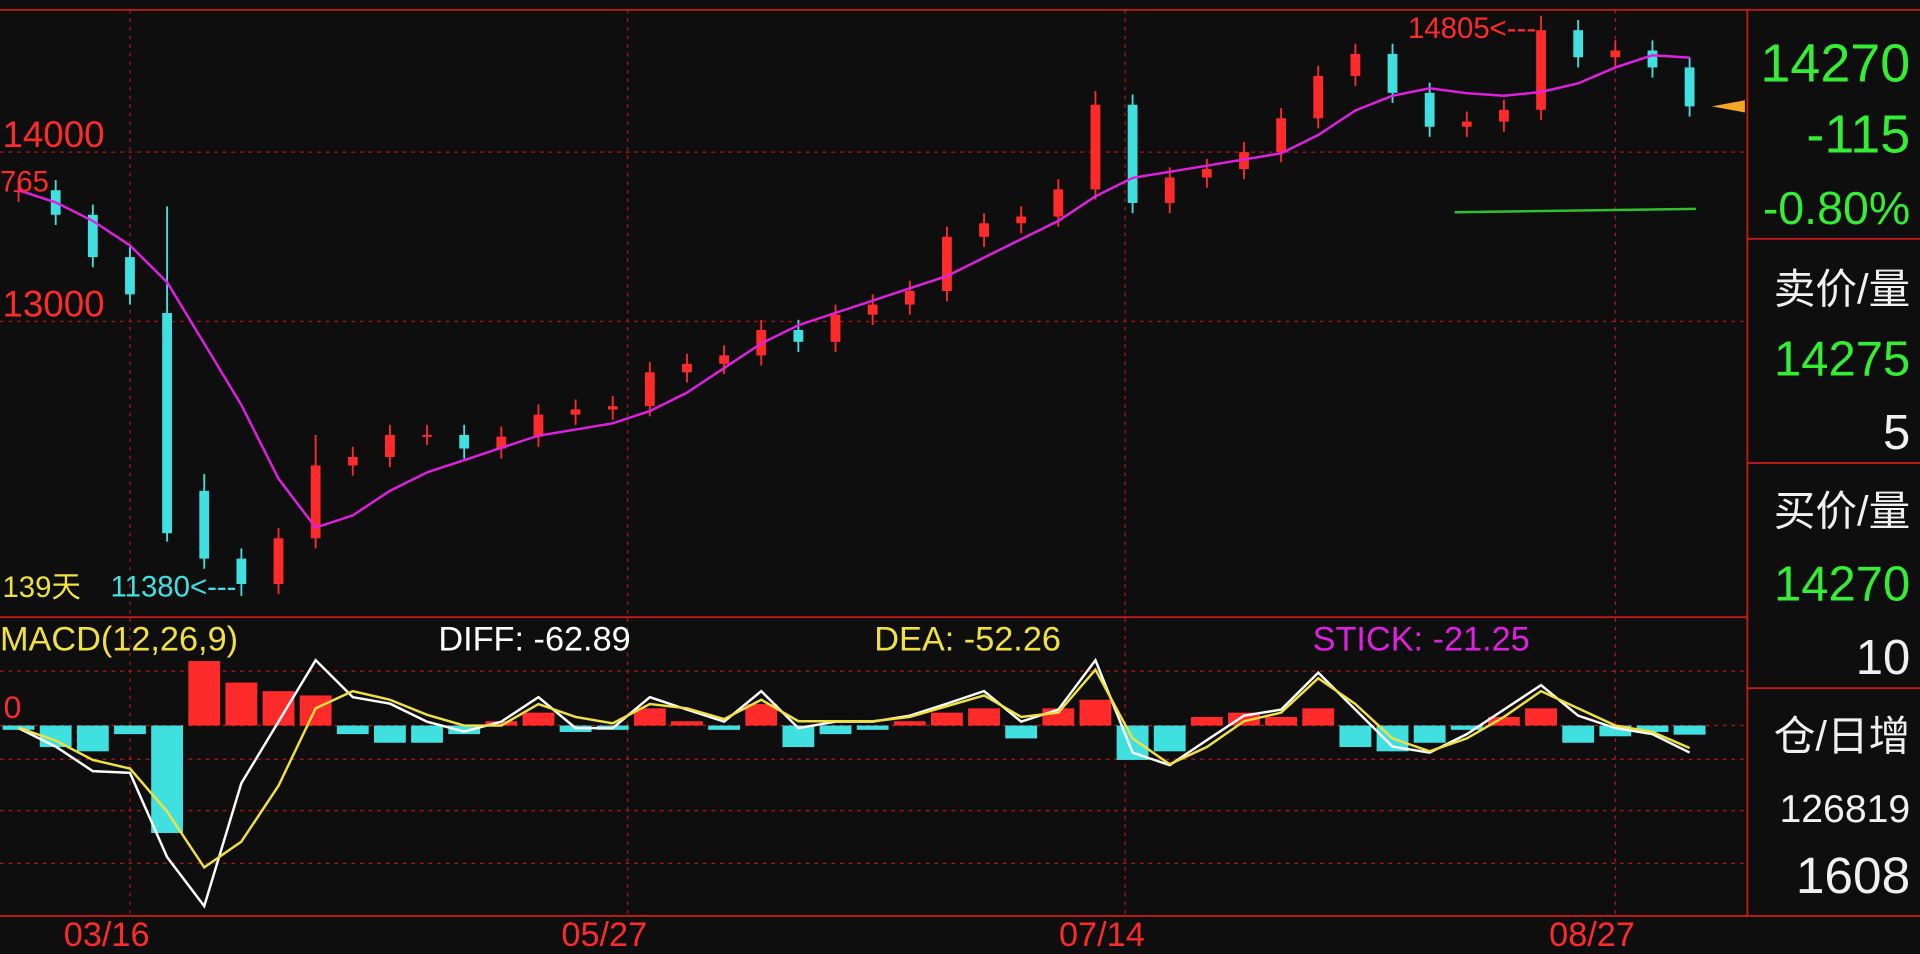 Image resolution: width=1920 pixels, height=954 pixels. What do you see at coordinates (1592, 935) in the screenshot?
I see `x-tick-label: 08/27` at bounding box center [1592, 935].